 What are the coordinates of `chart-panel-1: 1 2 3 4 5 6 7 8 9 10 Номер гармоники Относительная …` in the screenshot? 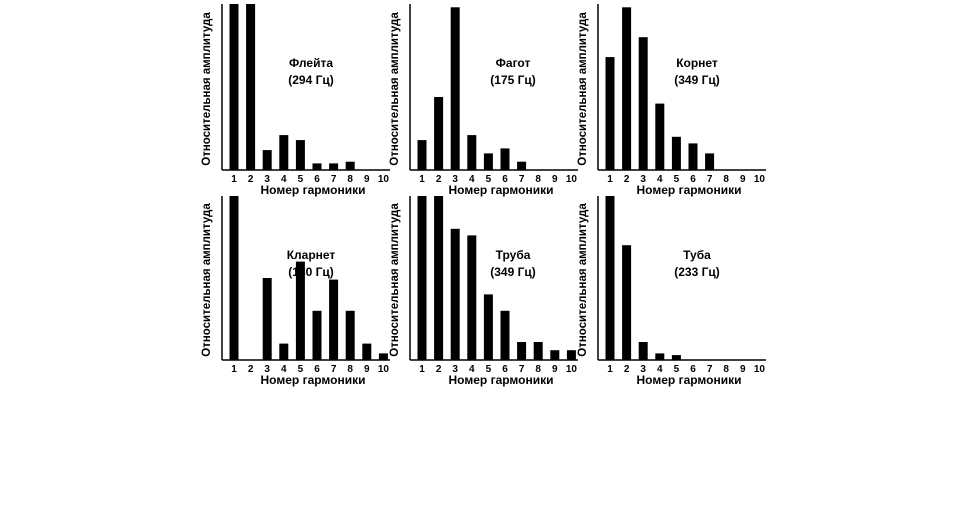 It's located at (295, 100).